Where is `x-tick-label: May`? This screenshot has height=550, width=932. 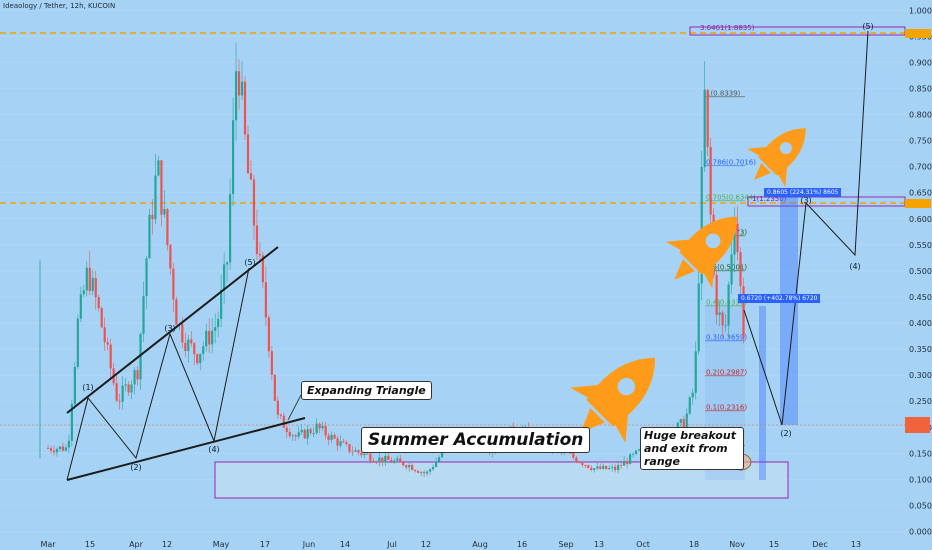
x-tick-label: May is located at coordinates (221, 544).